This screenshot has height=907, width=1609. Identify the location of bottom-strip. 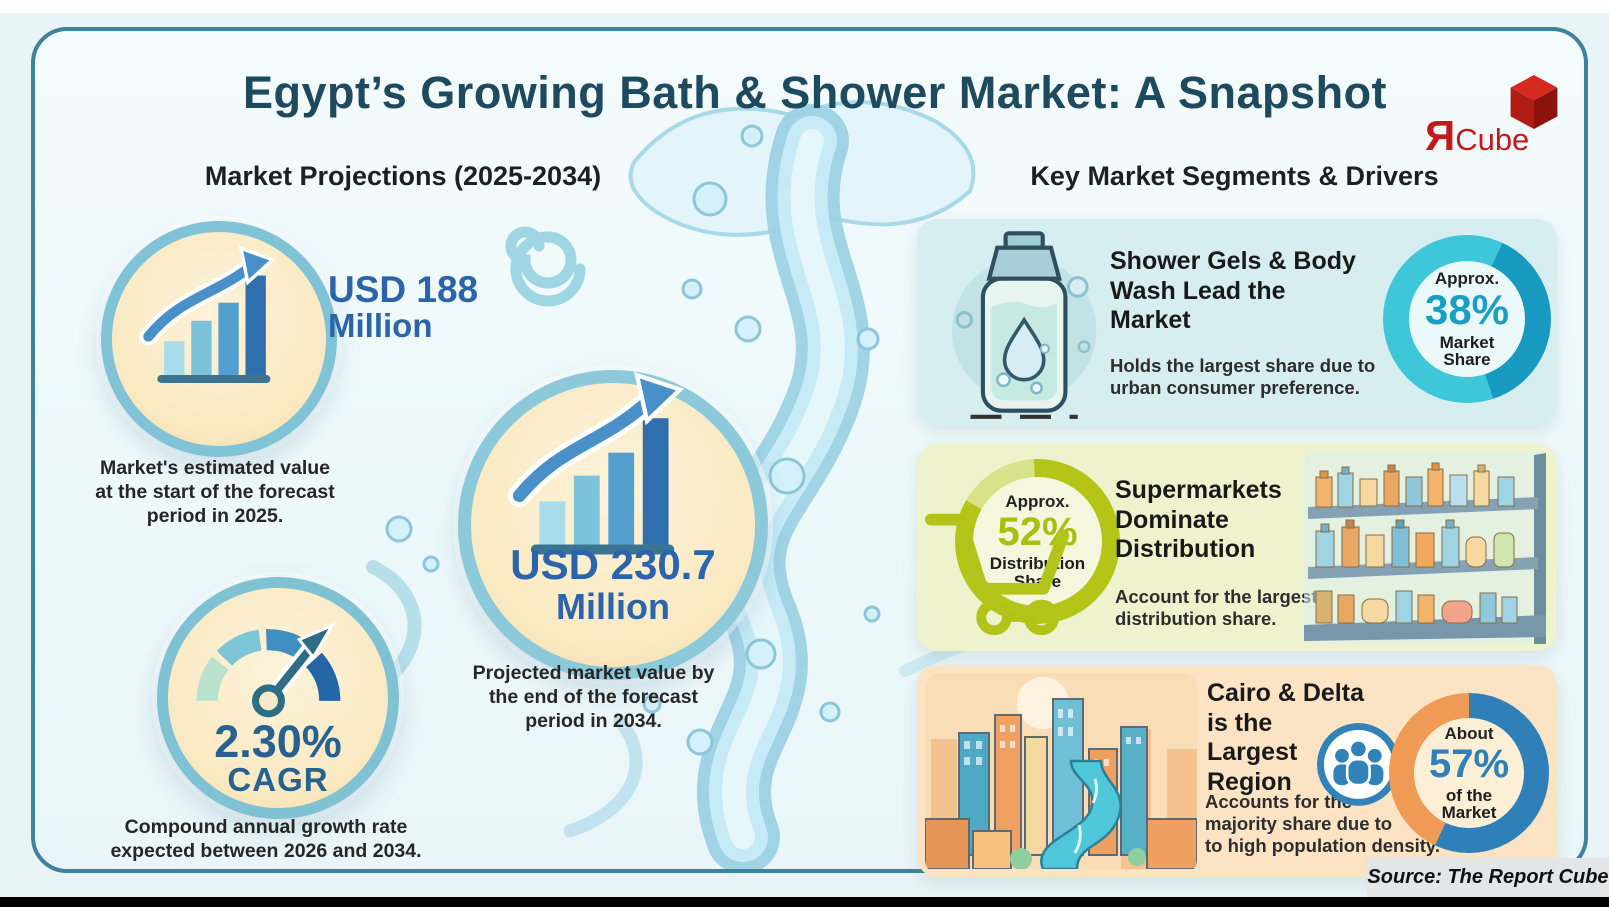
(804, 902).